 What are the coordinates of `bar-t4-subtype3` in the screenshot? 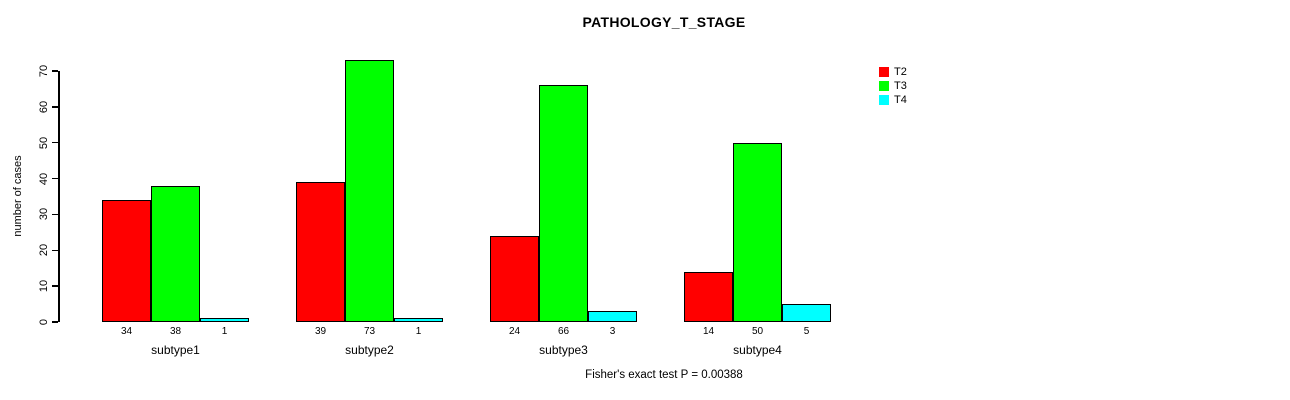 It's located at (612, 316).